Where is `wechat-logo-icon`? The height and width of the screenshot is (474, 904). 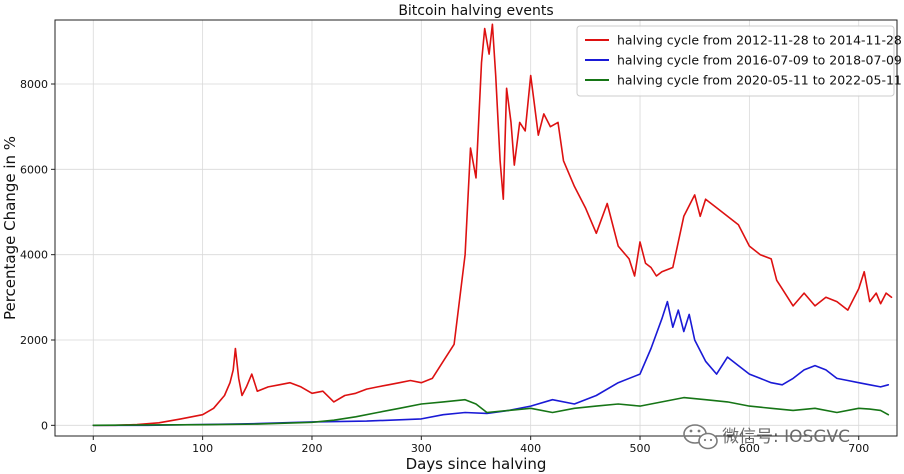 wechat-logo-icon is located at coordinates (700, 437).